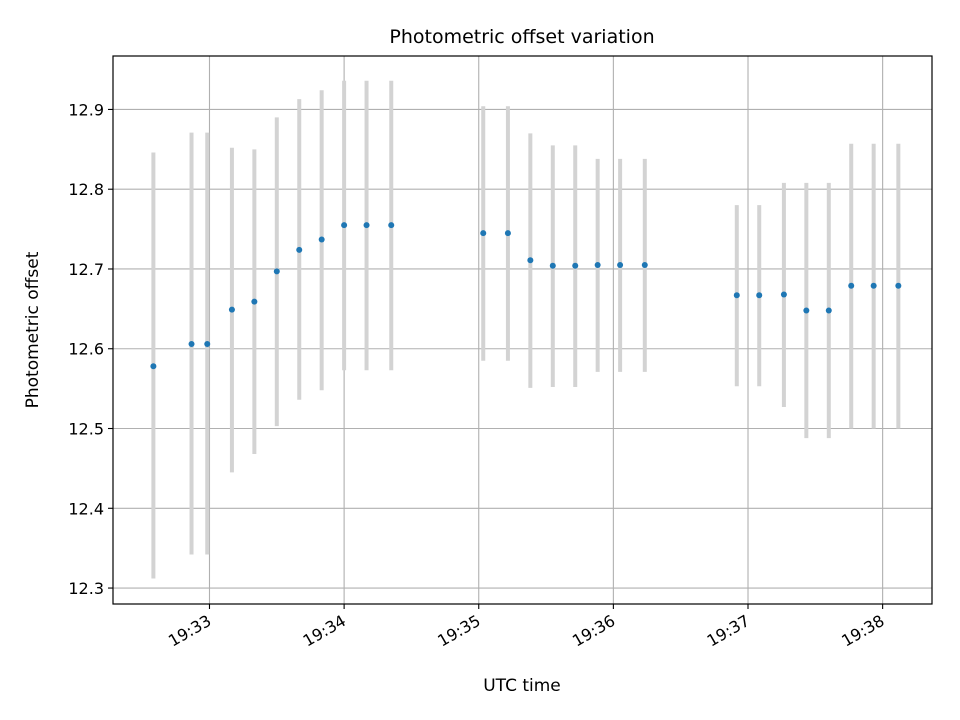  Describe the element at coordinates (33, 329) in the screenshot. I see `y-axis-title: Photometric offset` at that location.